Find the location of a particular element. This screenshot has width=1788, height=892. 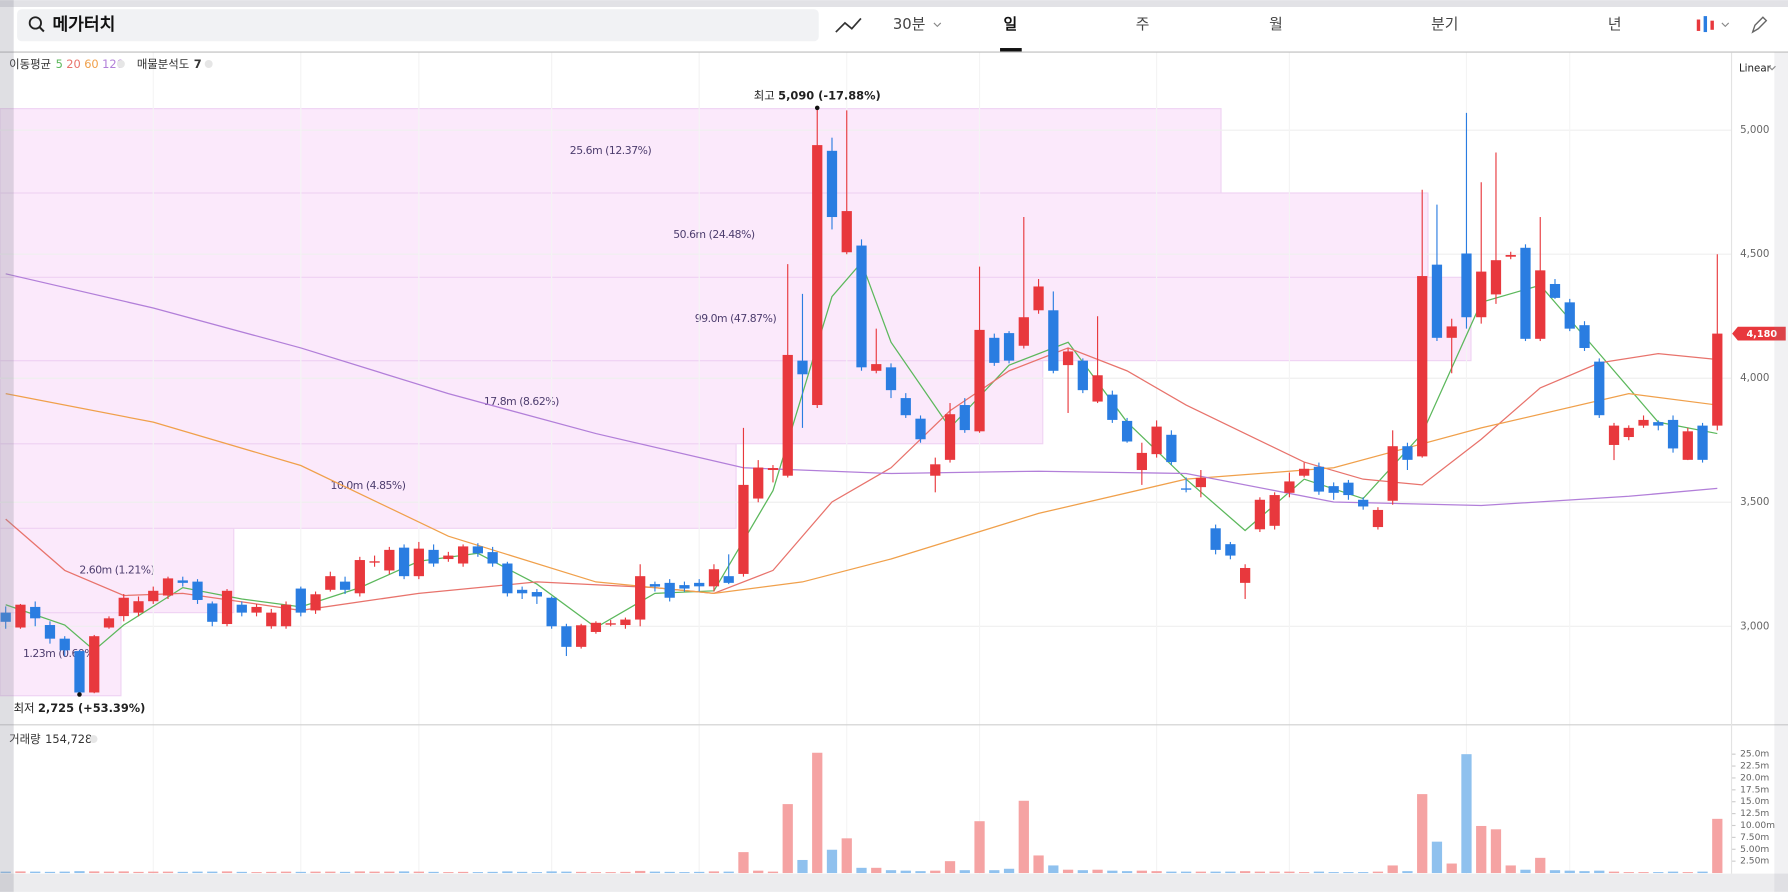

scale-mode: Linear is located at coordinates (1755, 69).